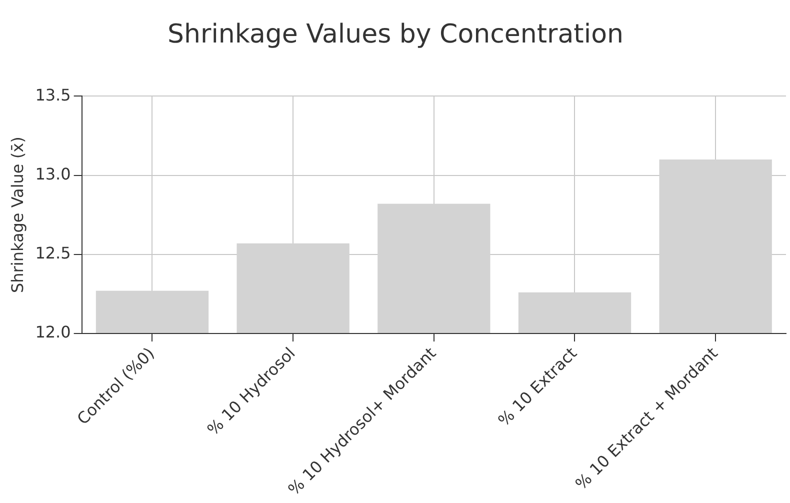 The height and width of the screenshot is (503, 790). Describe the element at coordinates (53, 94) in the screenshot. I see `y-tick-label: 13.5` at that location.